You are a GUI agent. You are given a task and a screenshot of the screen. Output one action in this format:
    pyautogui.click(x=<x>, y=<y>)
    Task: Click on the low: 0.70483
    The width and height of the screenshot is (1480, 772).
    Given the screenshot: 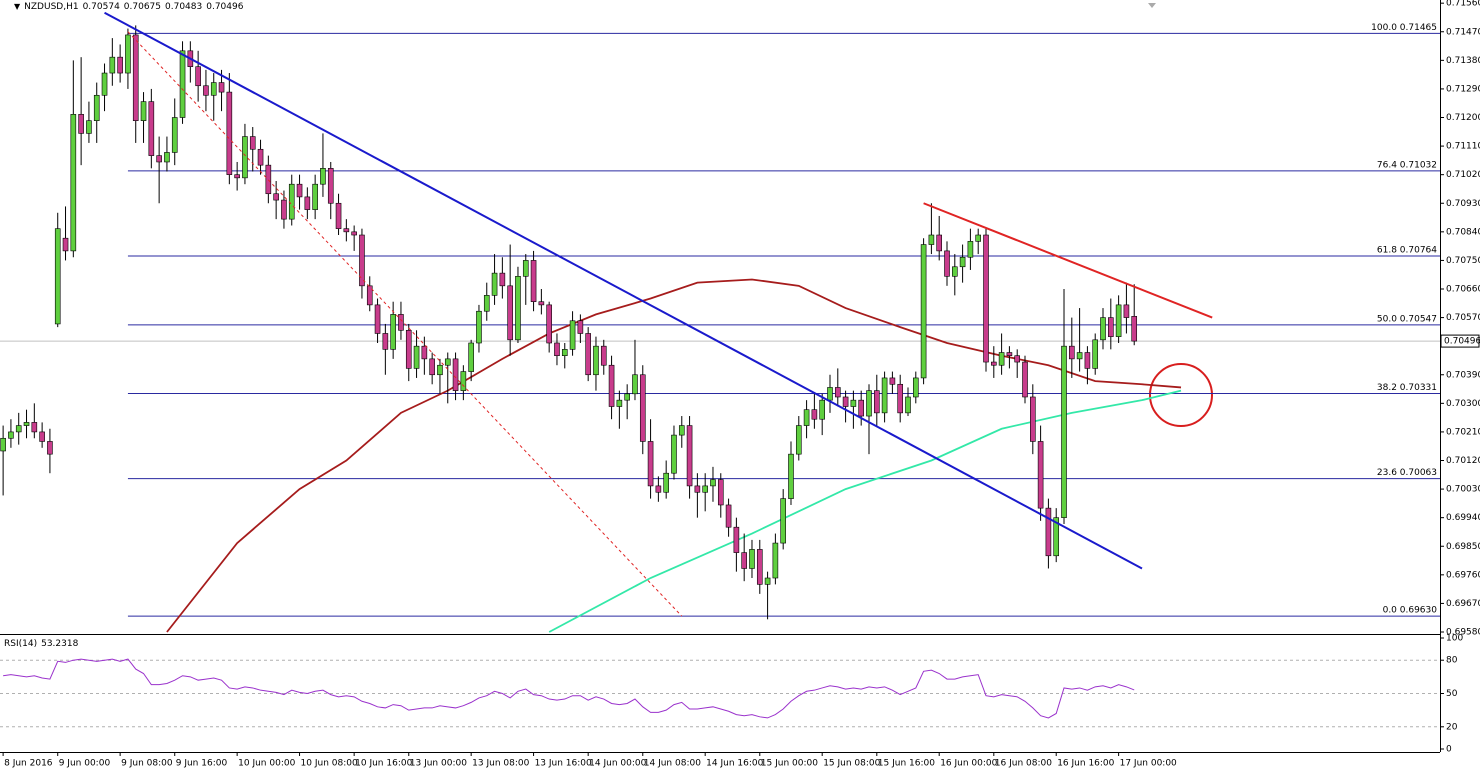 What is the action you would take?
    pyautogui.click(x=184, y=7)
    